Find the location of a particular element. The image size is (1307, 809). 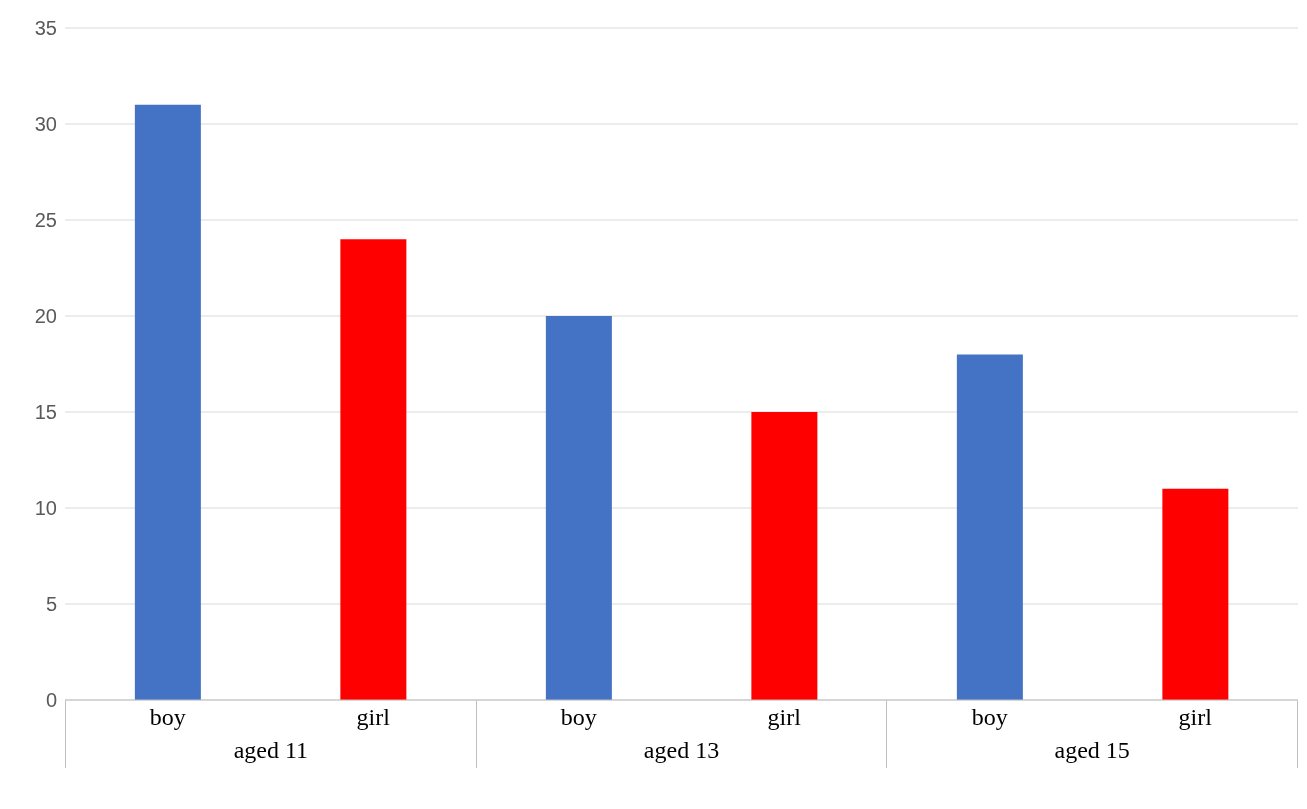

text: aged 13 is located at coordinates (681, 750).